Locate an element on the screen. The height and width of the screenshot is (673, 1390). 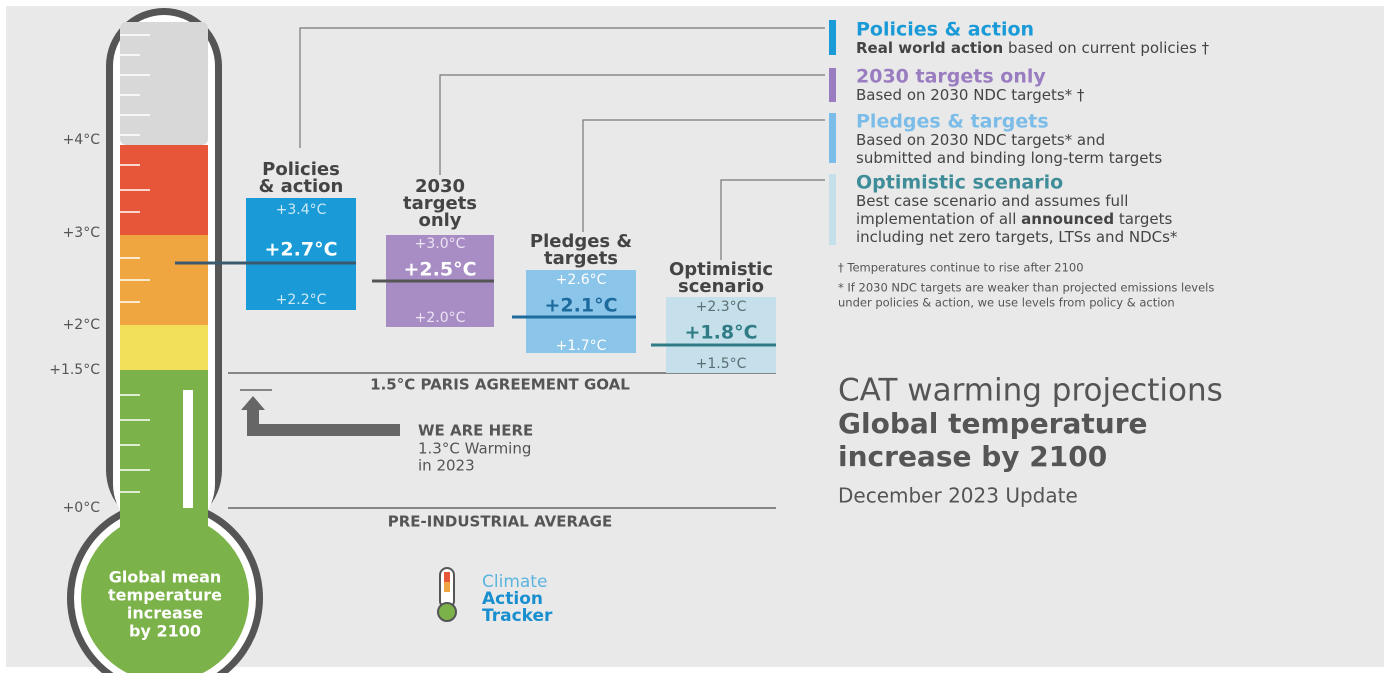
legend-text: submitted and binding long-term targets is located at coordinates (1009, 158).